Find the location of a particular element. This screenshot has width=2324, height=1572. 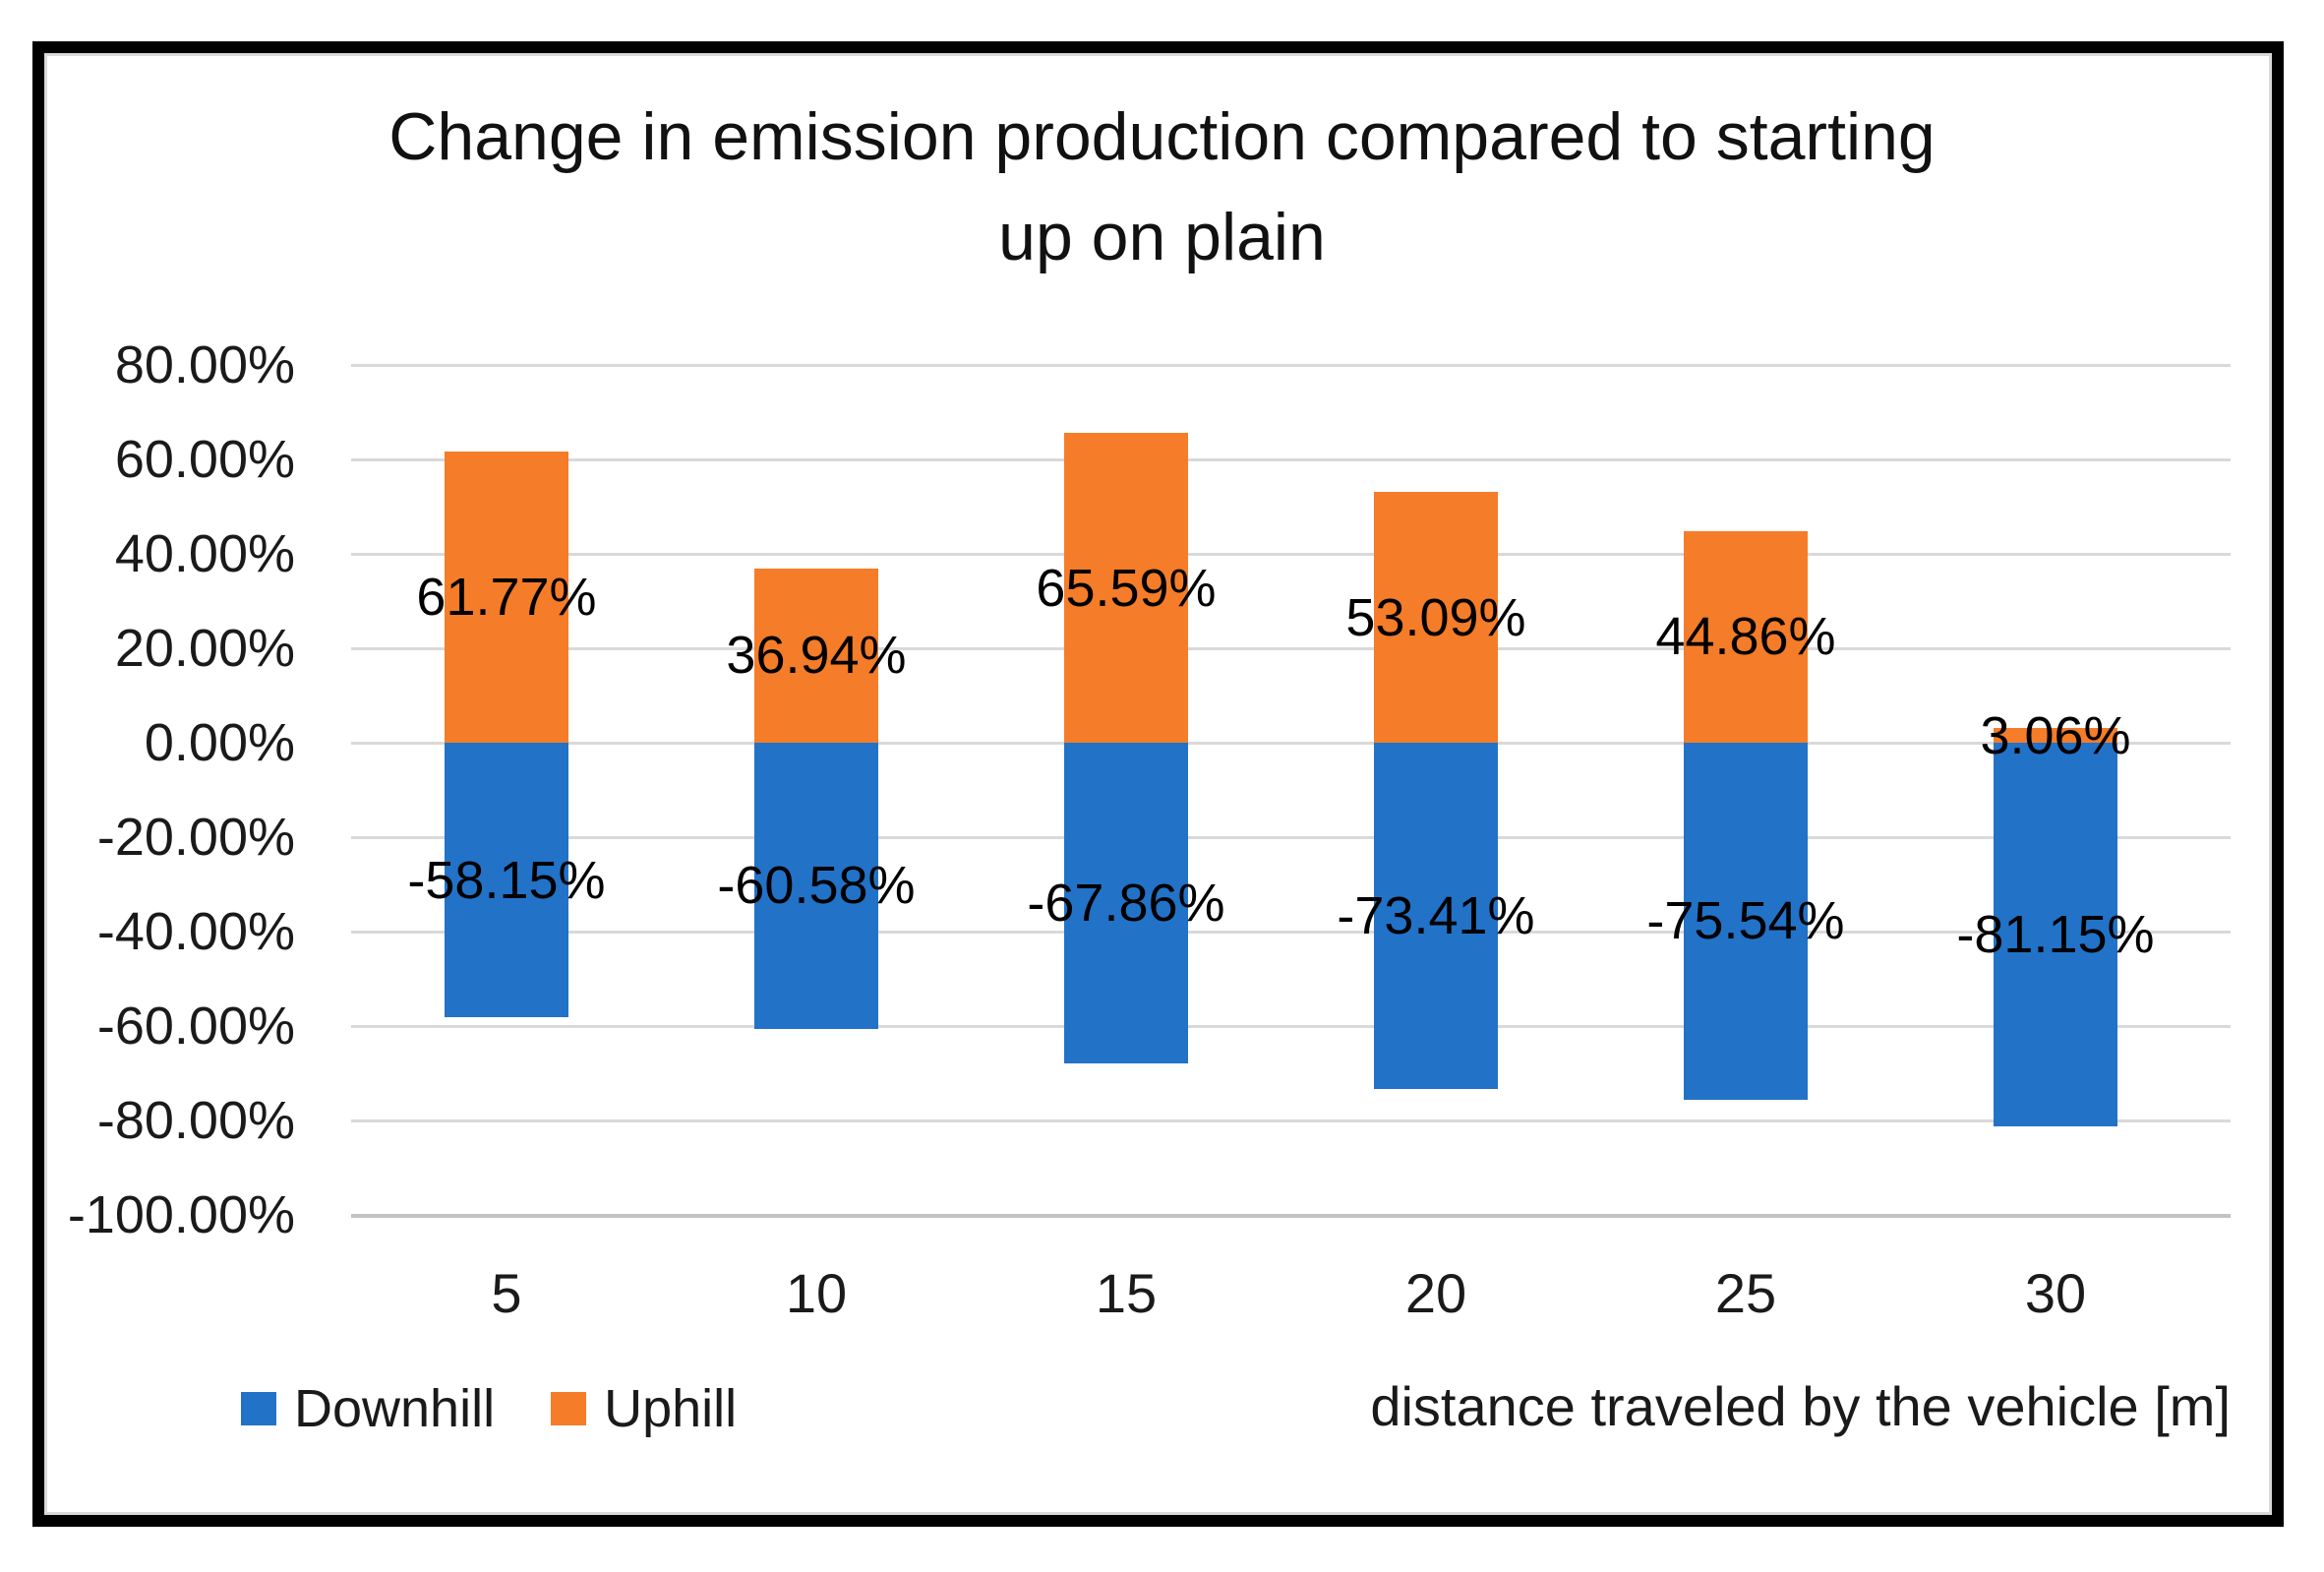

y-axis-tick-label: -80.00% is located at coordinates (195, 1120).